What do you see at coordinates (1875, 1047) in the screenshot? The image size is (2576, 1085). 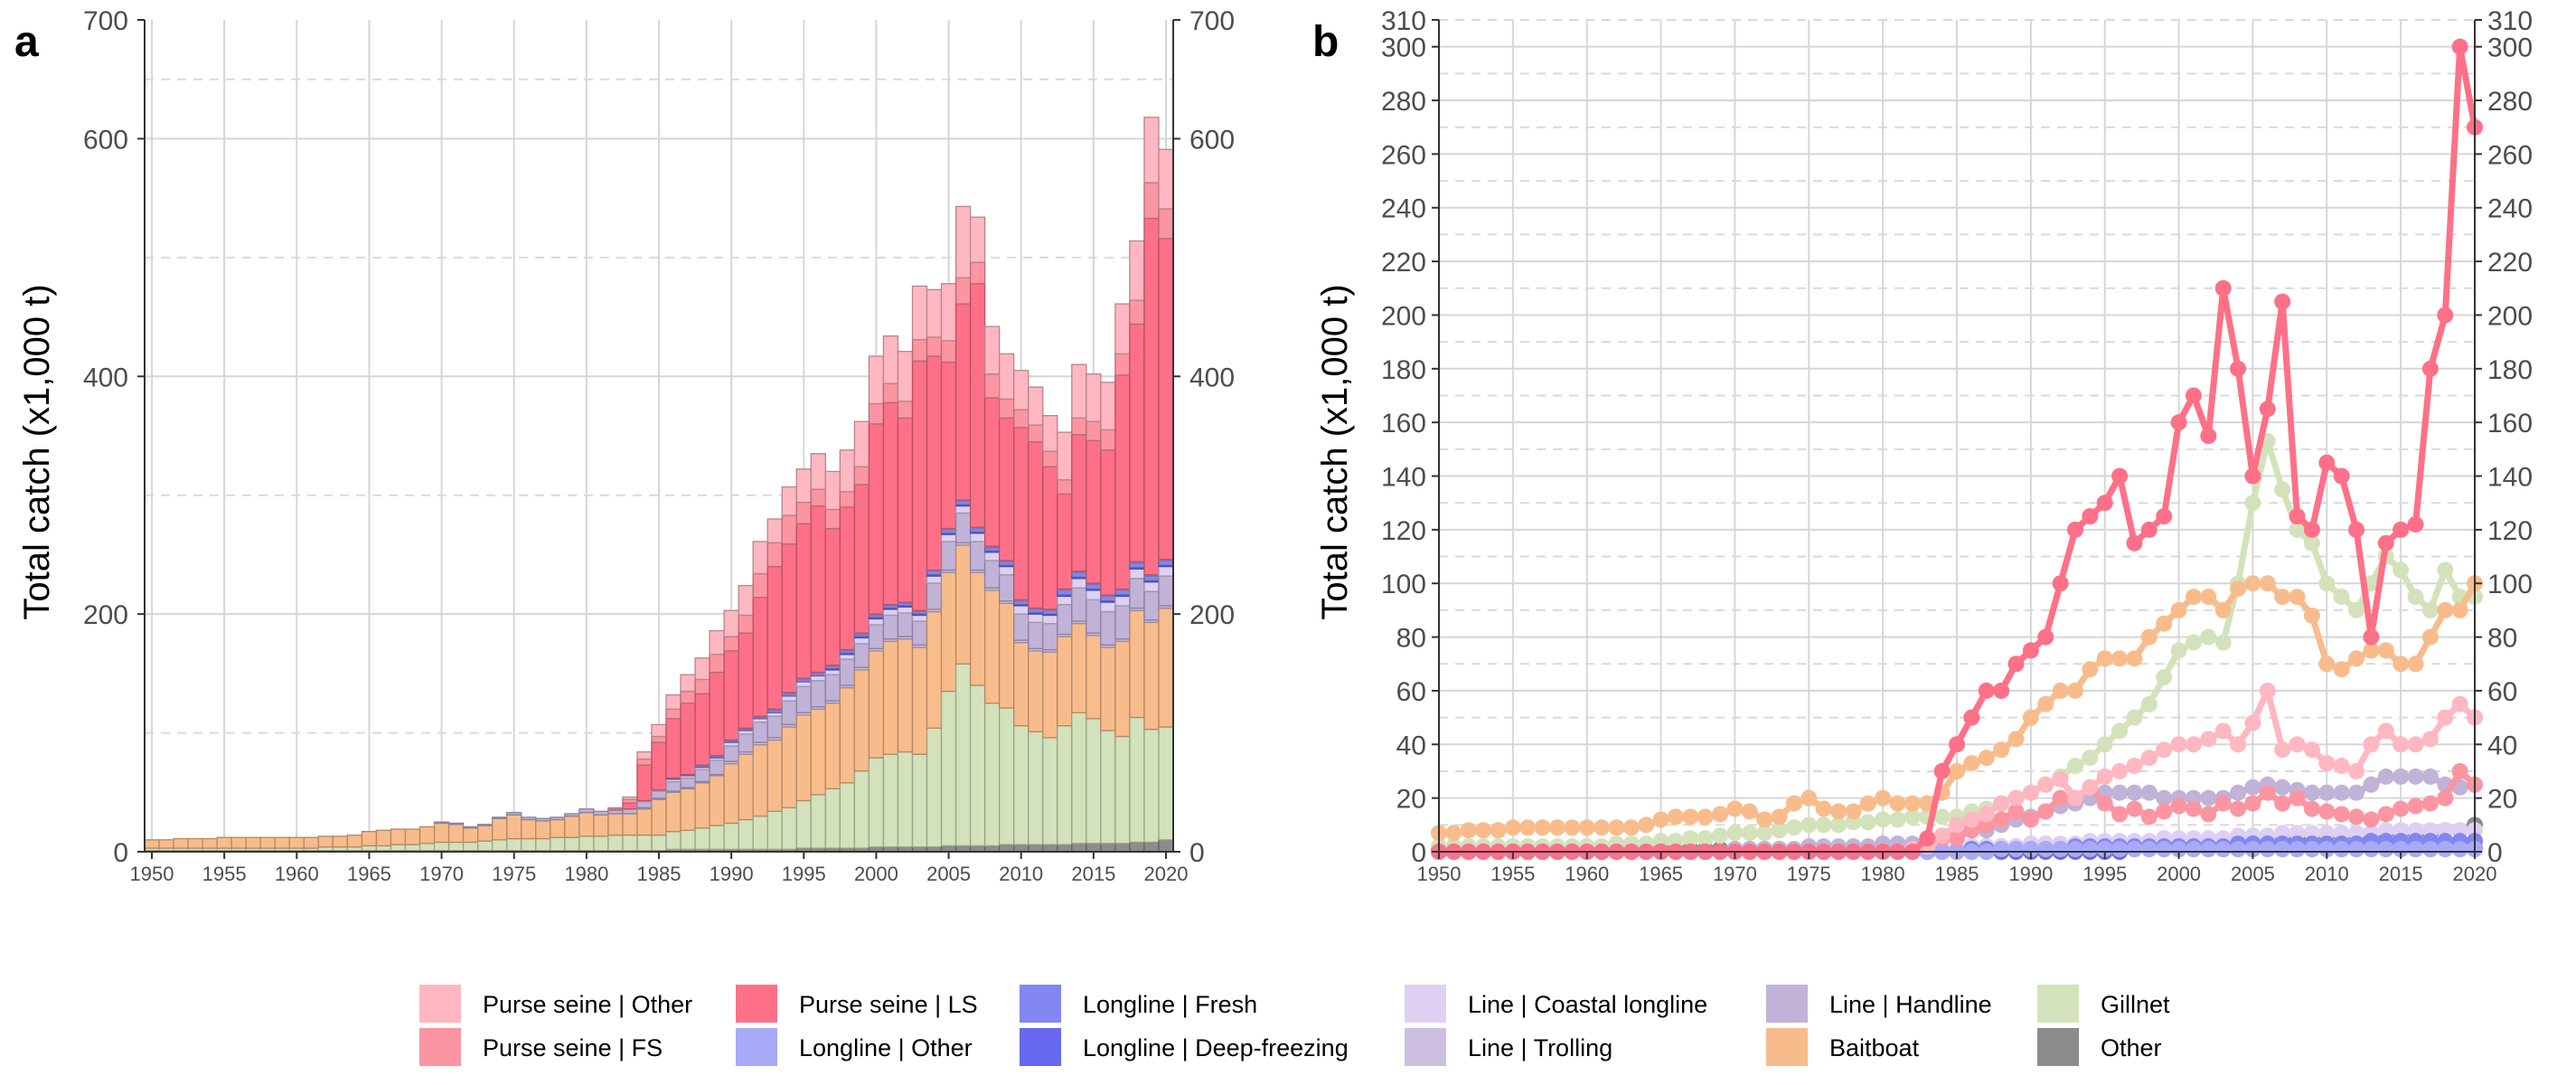 I see `legend-label: Baitboat` at bounding box center [1875, 1047].